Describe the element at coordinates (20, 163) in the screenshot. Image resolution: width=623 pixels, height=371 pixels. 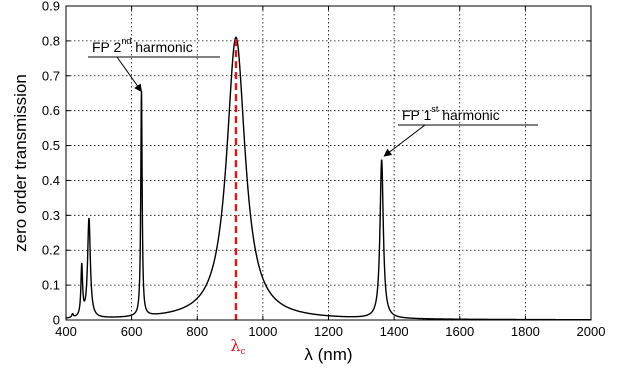
I see `y-axis-label: zero order transmission` at that location.